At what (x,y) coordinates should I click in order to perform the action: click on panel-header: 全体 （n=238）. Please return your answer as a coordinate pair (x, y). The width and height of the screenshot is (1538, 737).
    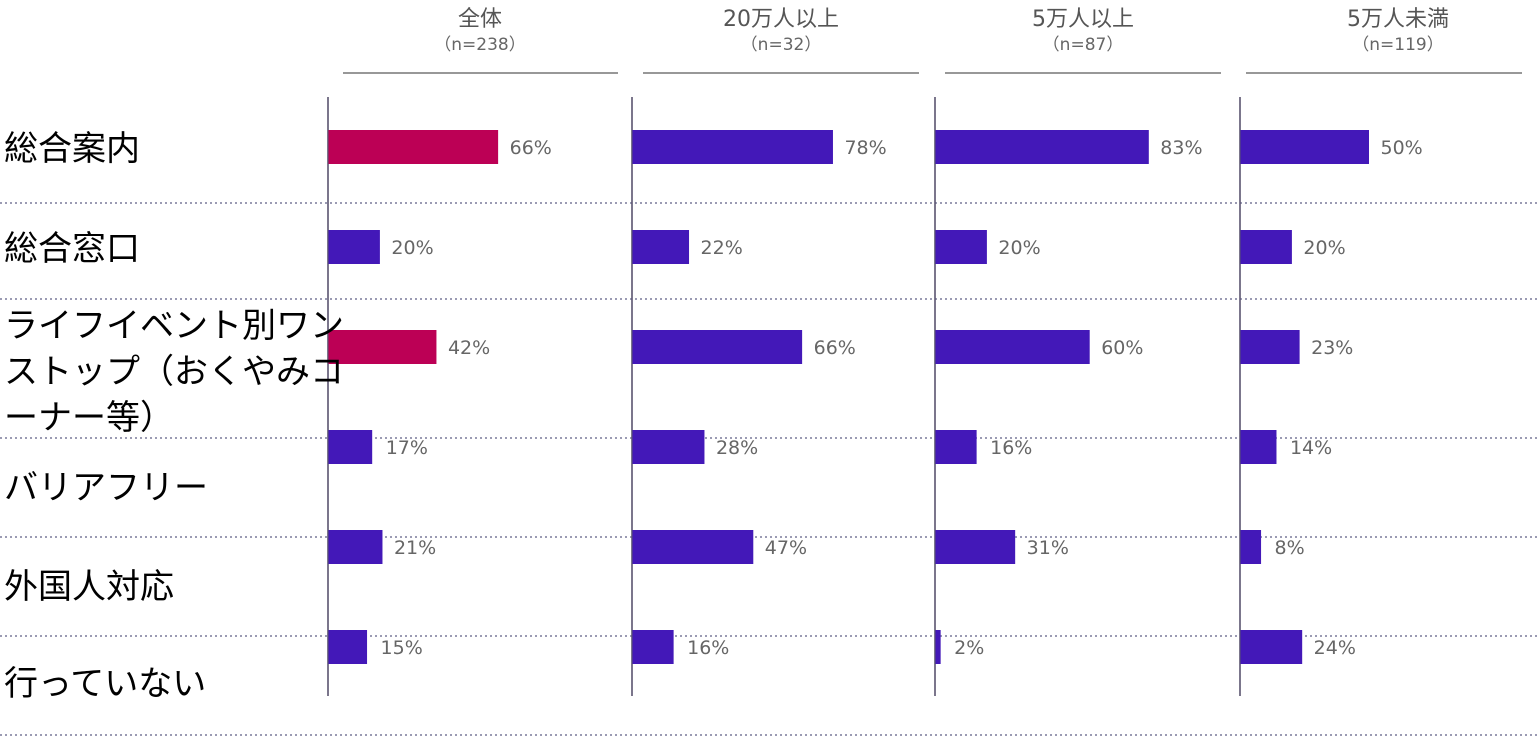
    Looking at the image, I should click on (480, 31).